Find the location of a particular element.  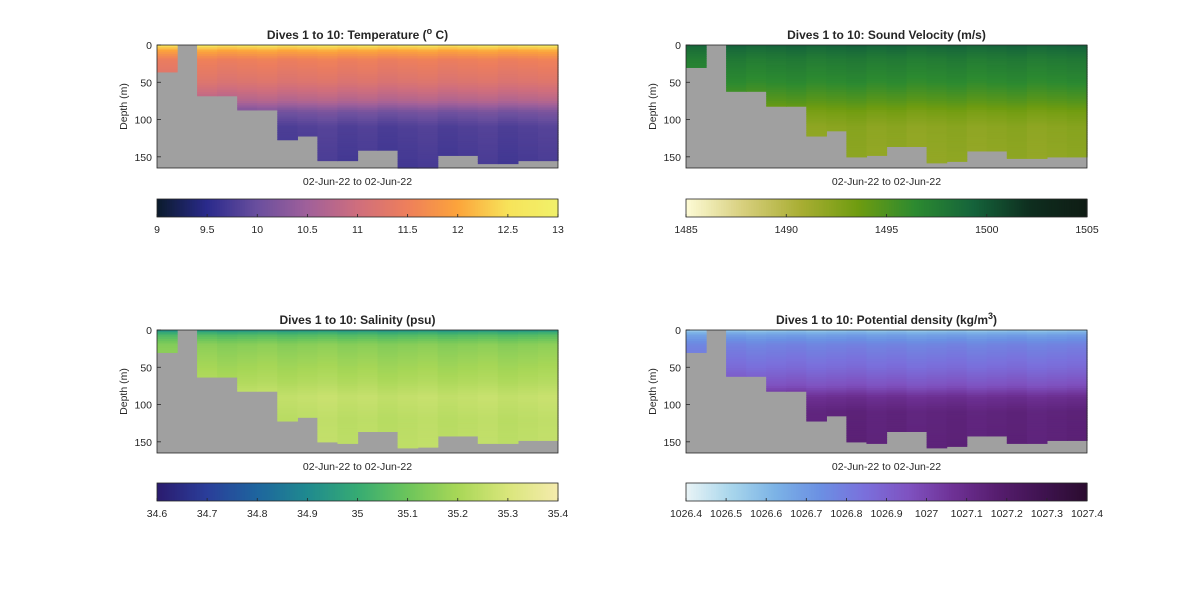

colorbar-tick-label: 35.4 is located at coordinates (558, 514).